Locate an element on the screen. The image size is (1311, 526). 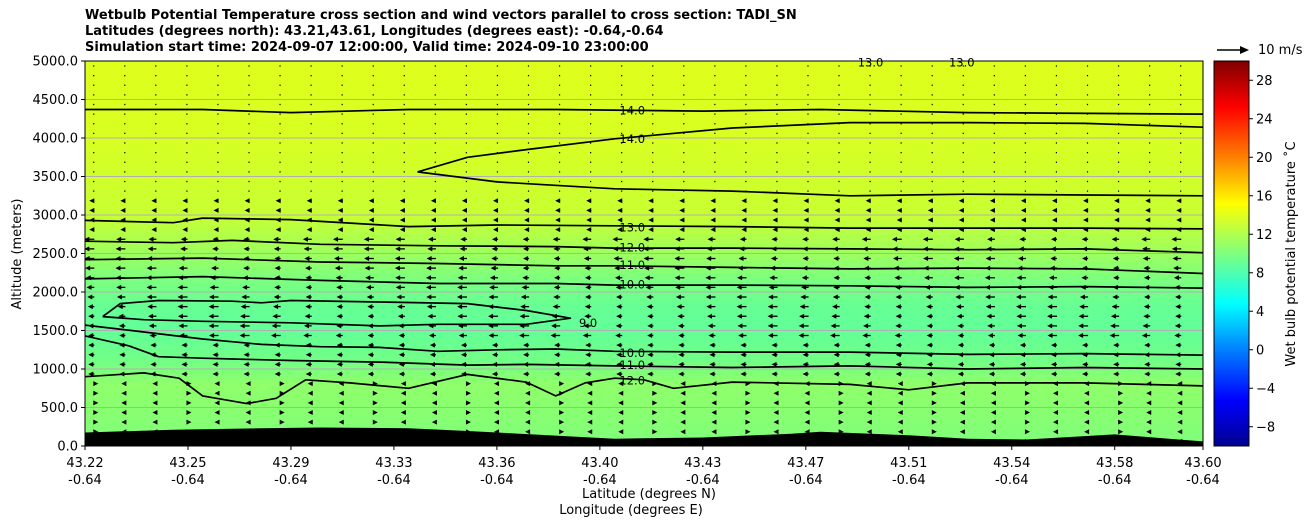
y-tick-label: 1000.0 is located at coordinates (56, 370).